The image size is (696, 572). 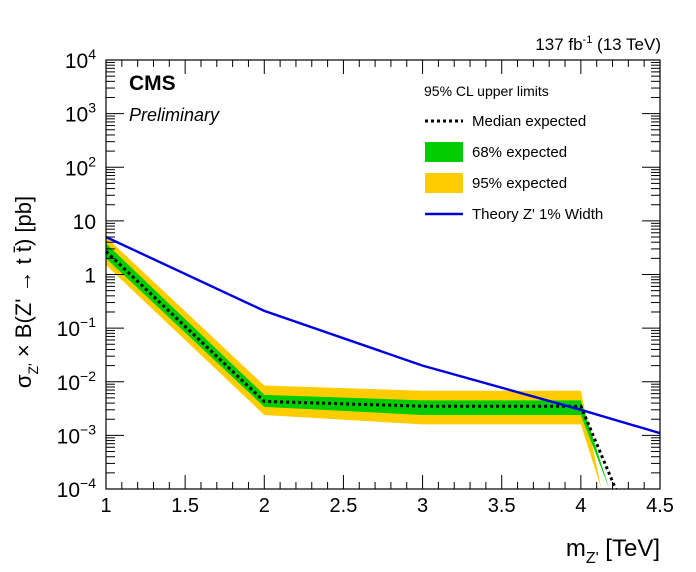 I want to click on x-tick-label: 2, so click(x=264, y=506).